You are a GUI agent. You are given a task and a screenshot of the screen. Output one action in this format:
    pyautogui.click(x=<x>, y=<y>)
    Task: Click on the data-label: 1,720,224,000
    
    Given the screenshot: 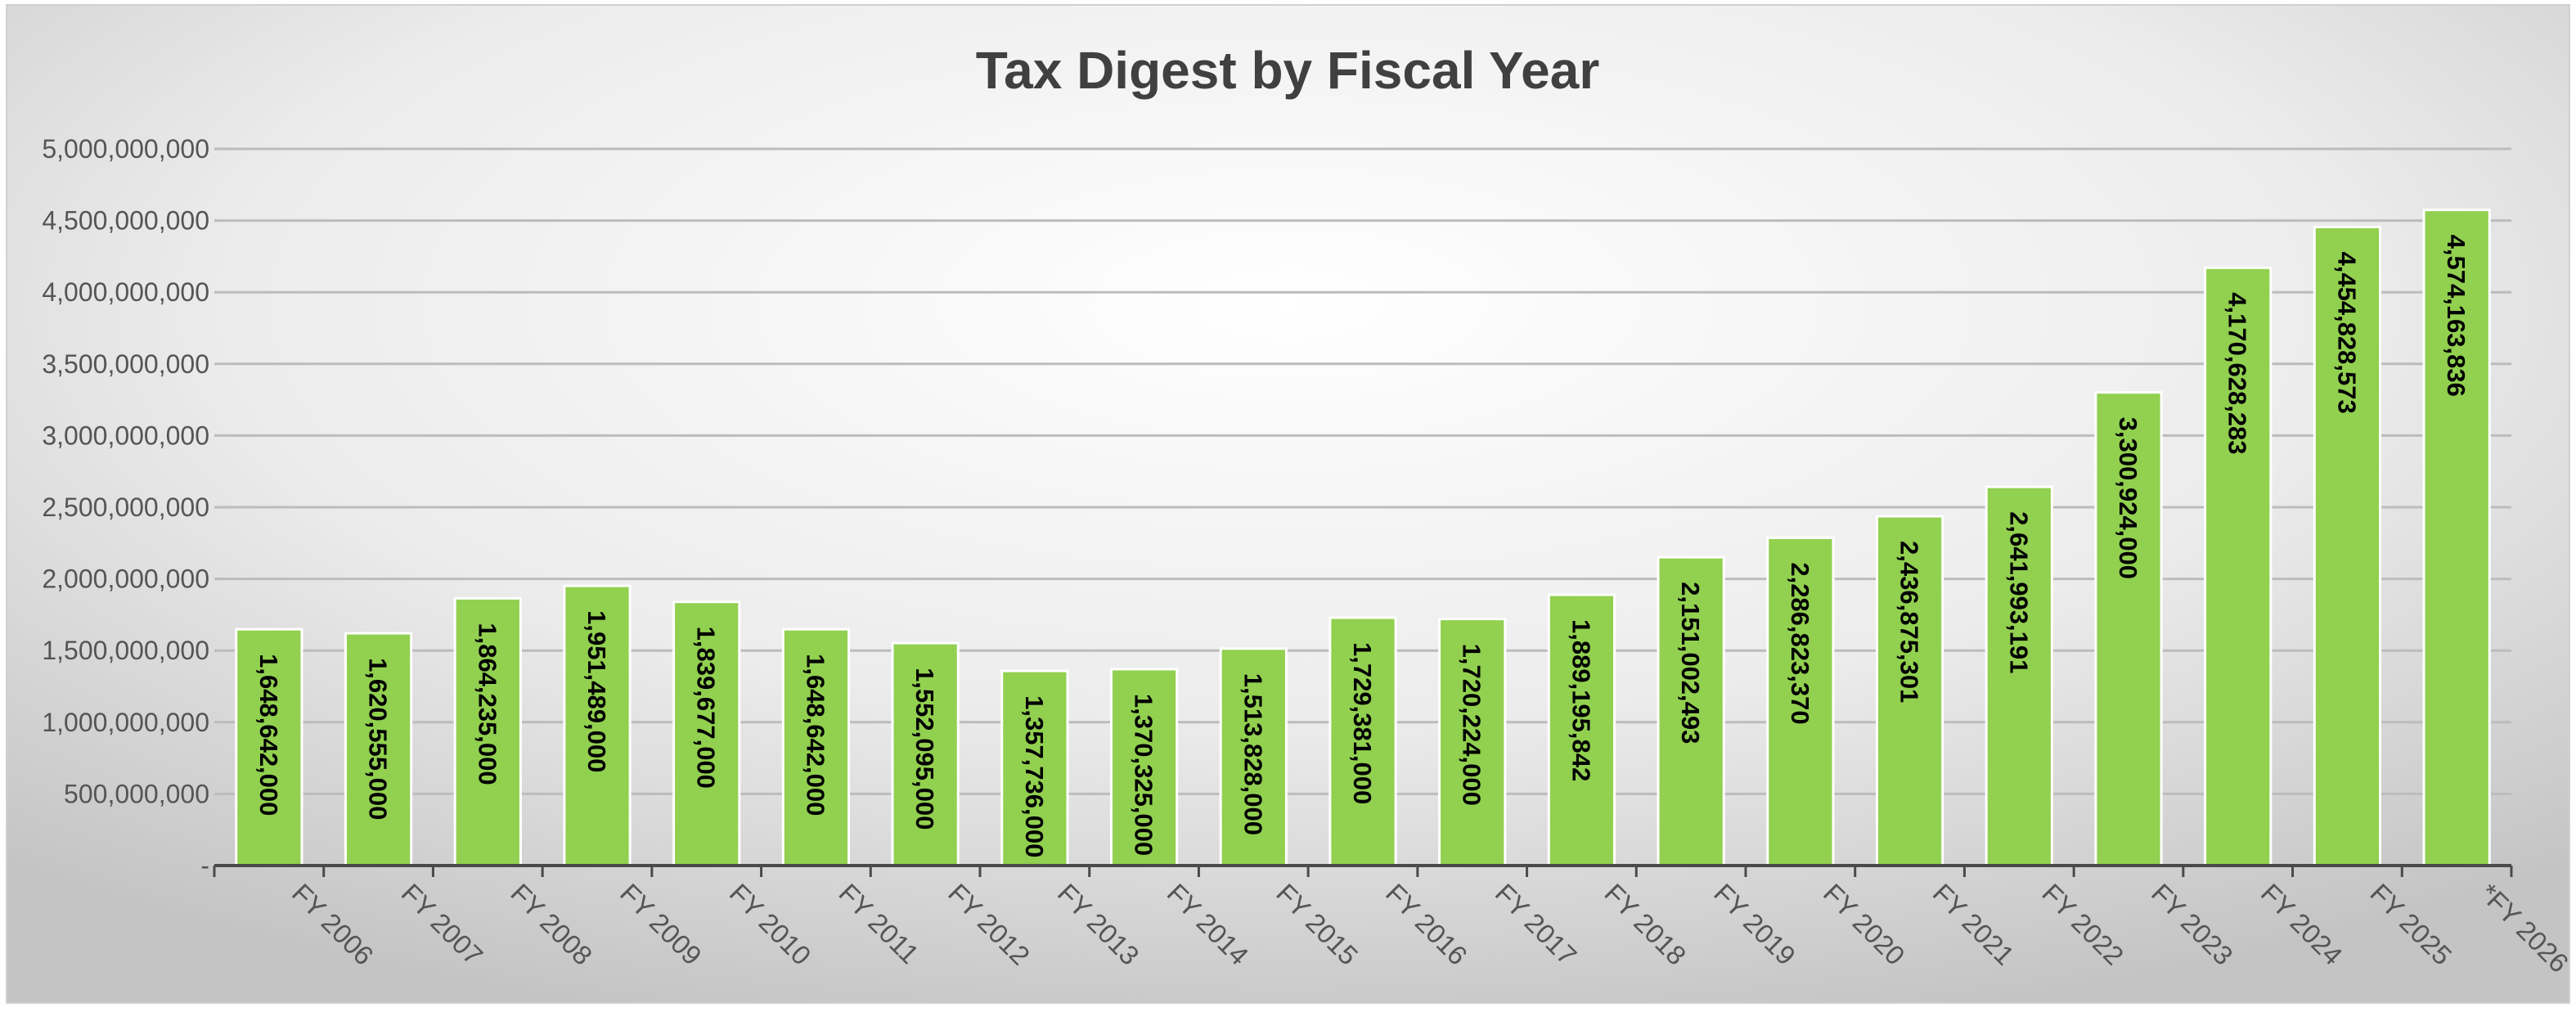 What is the action you would take?
    pyautogui.click(x=1472, y=725)
    